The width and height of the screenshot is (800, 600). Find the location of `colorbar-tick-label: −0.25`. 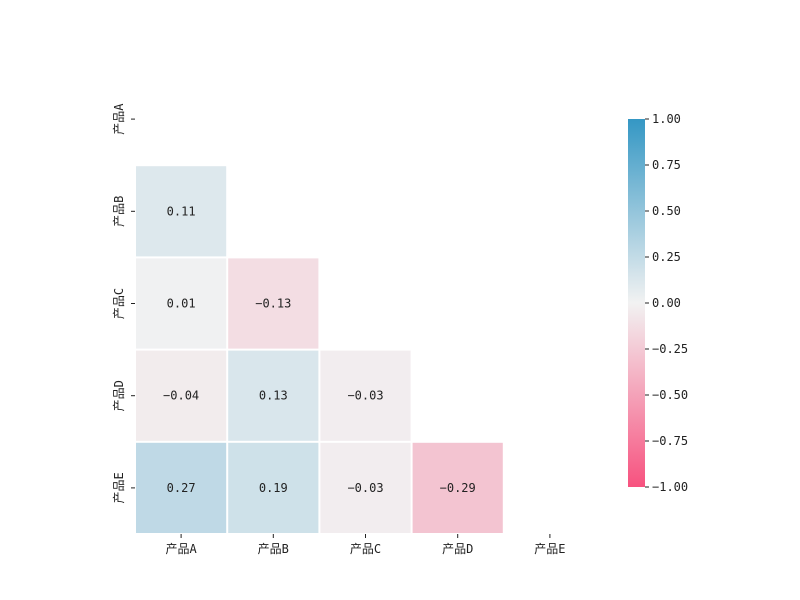

colorbar-tick-label: −0.25 is located at coordinates (670, 349).